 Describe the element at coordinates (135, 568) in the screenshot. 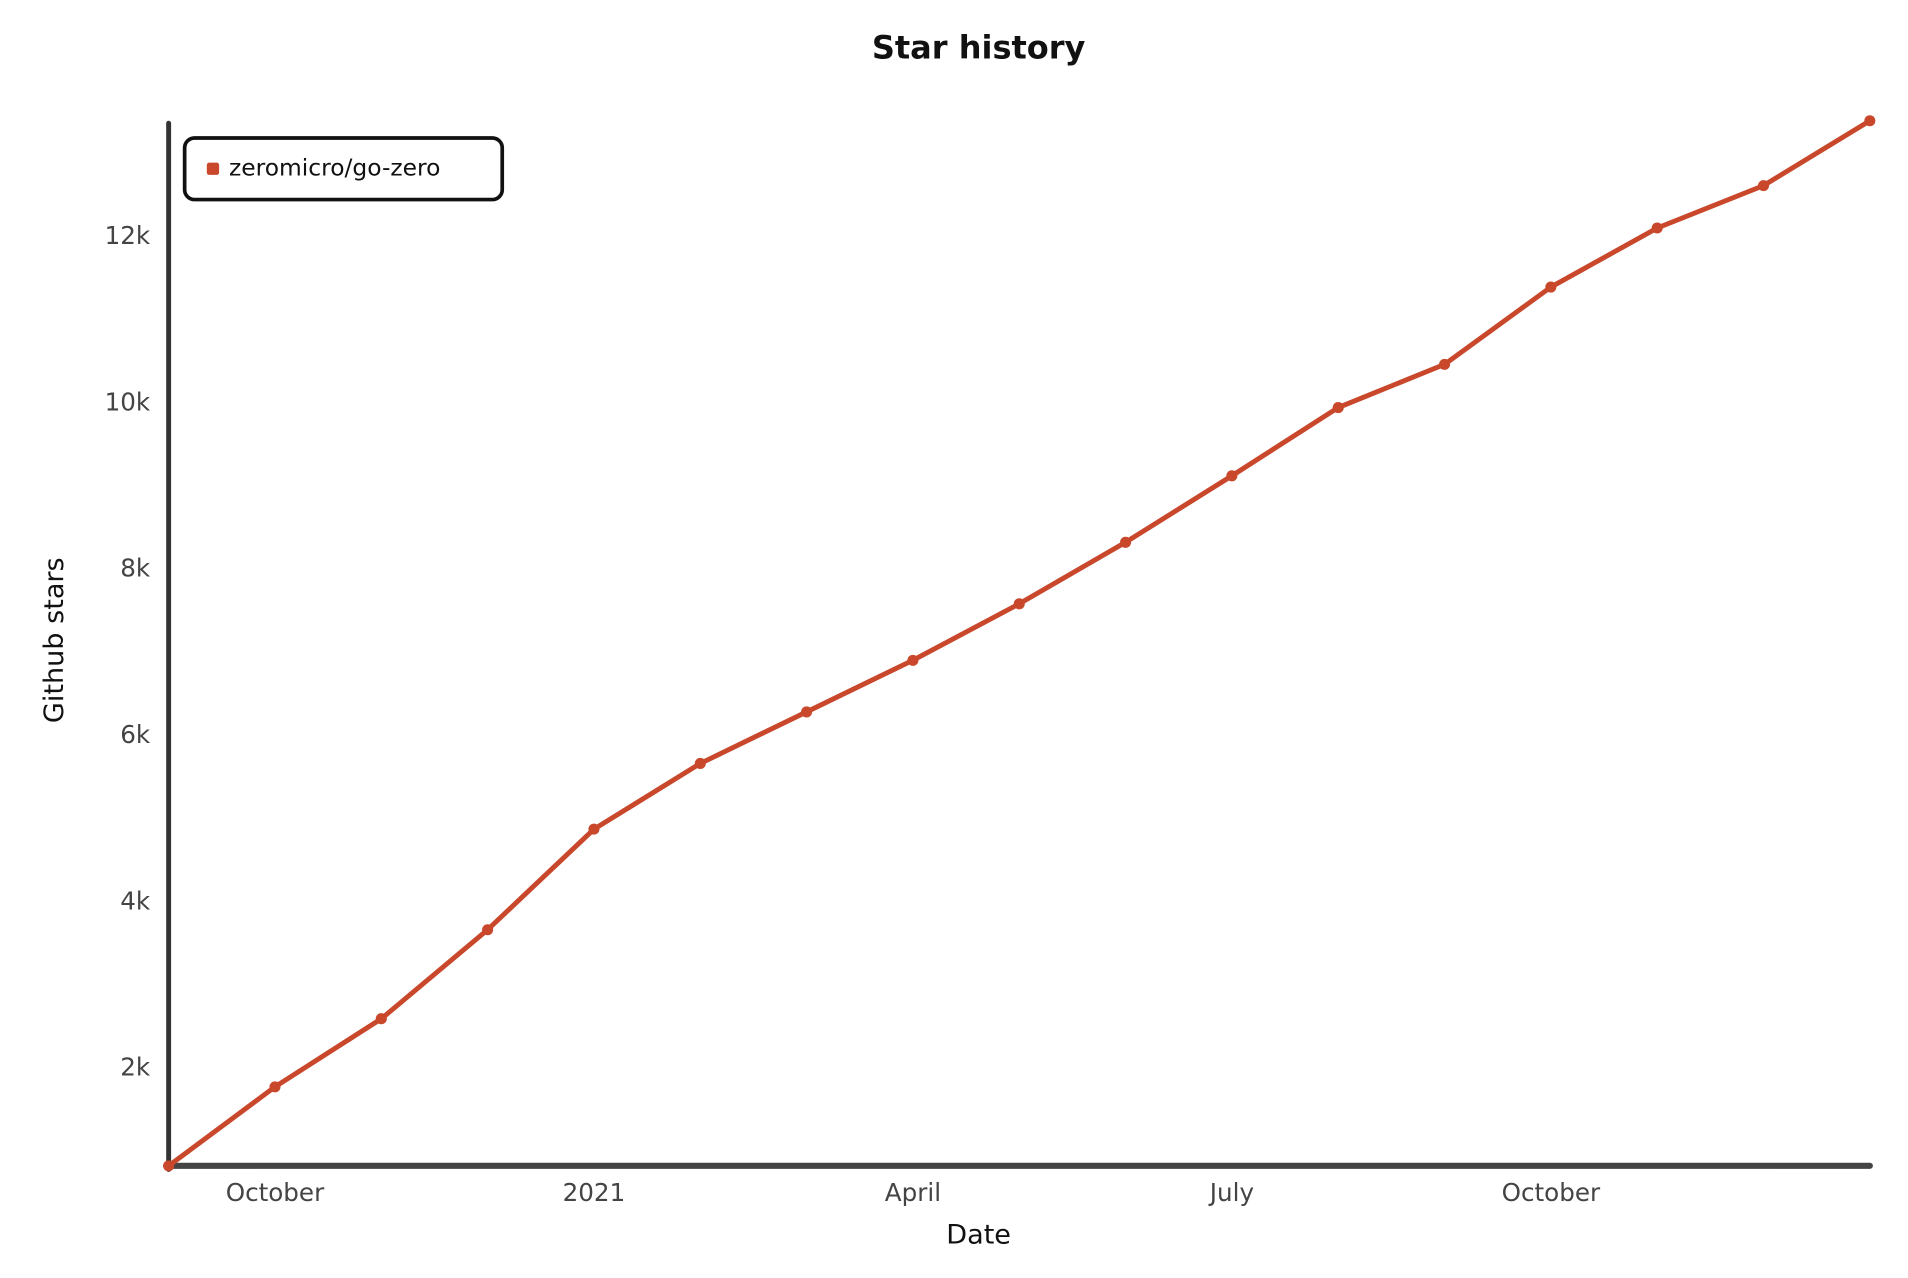

I see `y-tick-label: 8k` at that location.